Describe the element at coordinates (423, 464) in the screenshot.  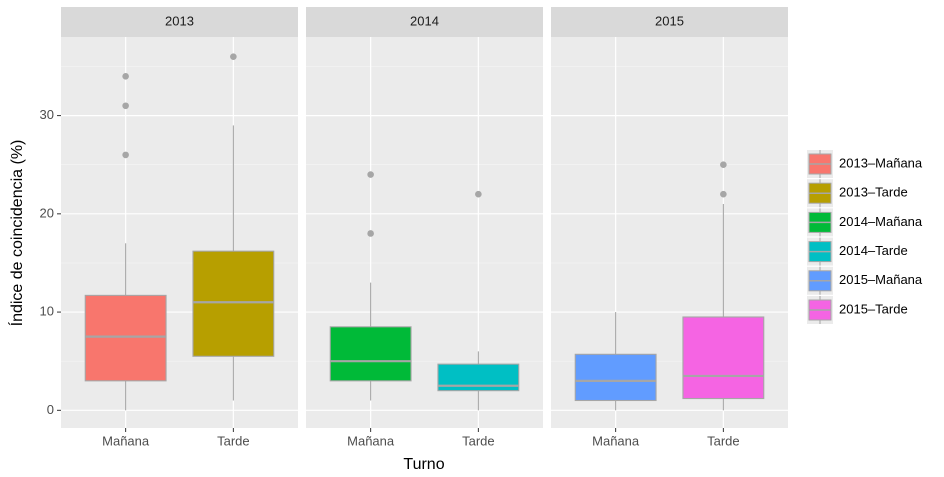
I see `x-axis-label: Turno` at that location.